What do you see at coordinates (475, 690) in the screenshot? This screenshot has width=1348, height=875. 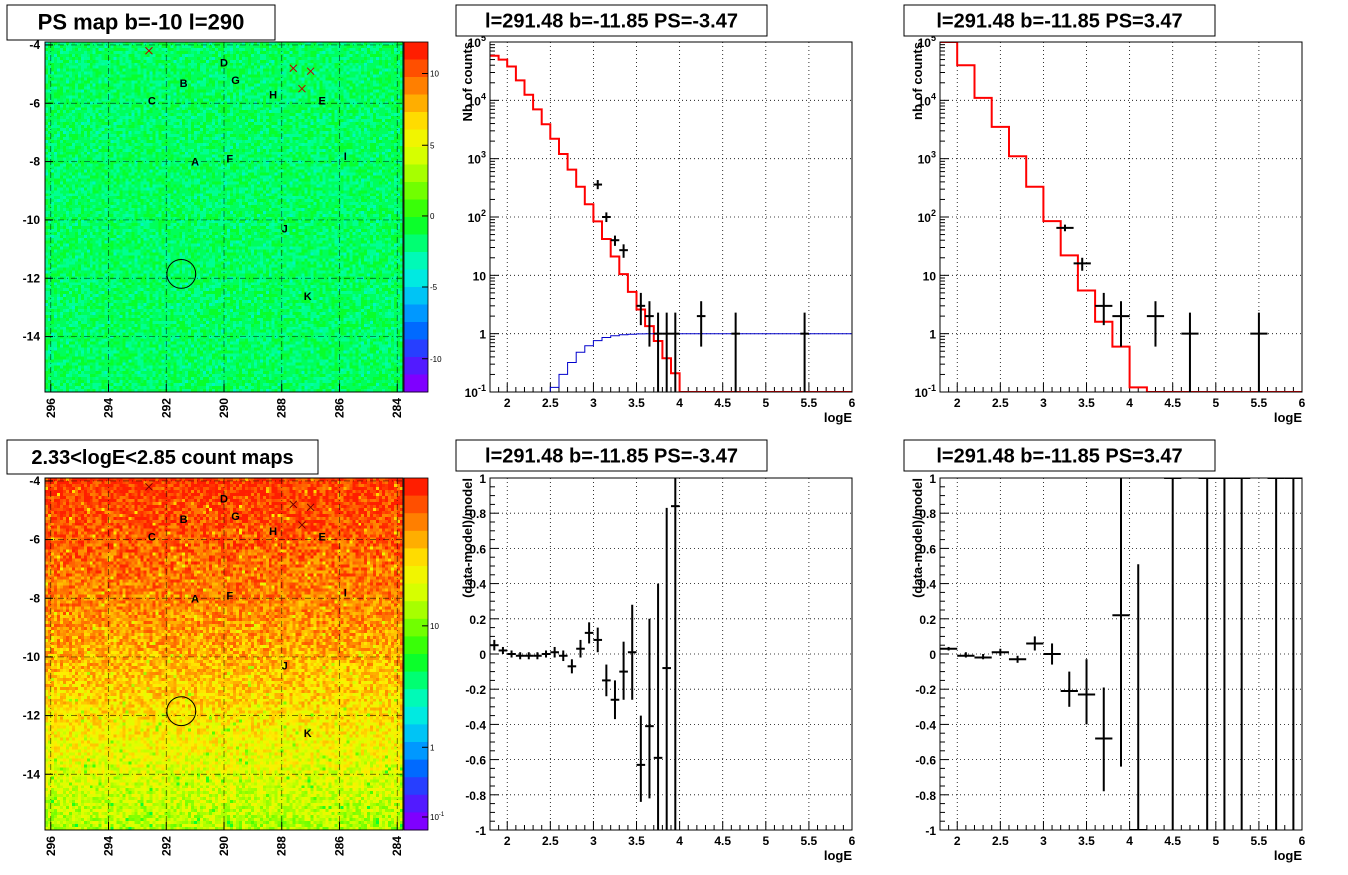 I see `tick-label: -0.2` at bounding box center [475, 690].